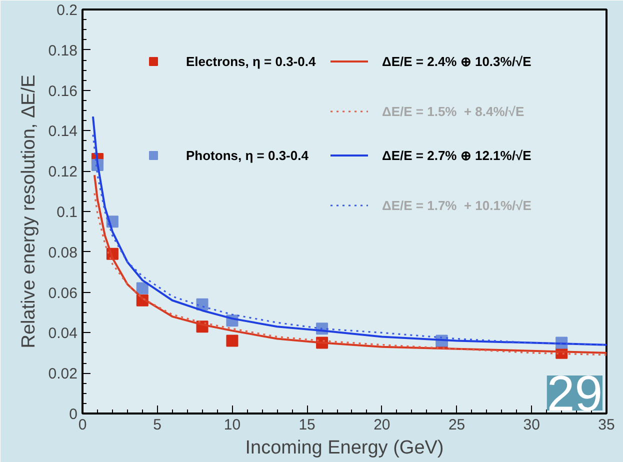  I want to click on y-tick-label: 0.16, so click(63, 91).